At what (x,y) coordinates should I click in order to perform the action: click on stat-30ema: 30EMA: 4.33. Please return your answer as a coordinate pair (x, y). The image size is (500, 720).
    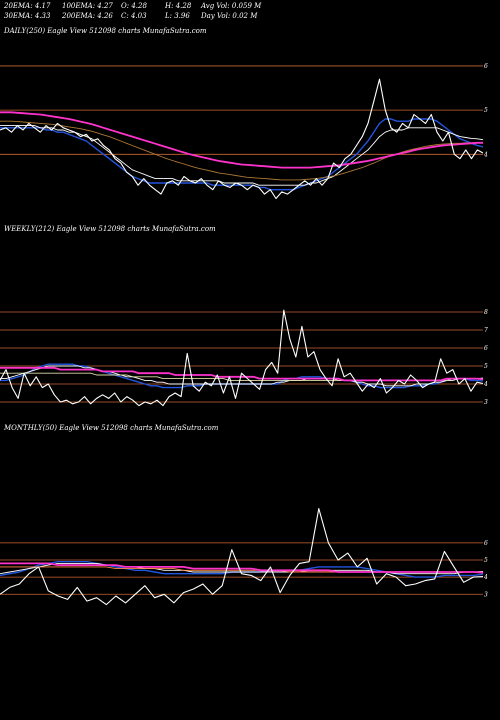
    Looking at the image, I should click on (27, 16).